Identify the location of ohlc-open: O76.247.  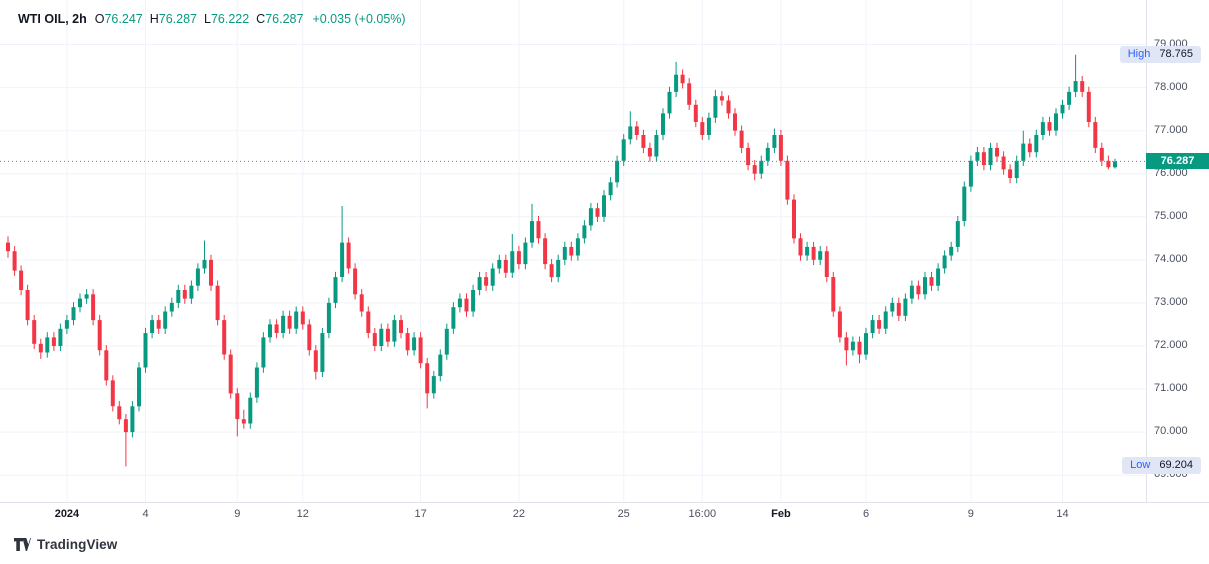
(119, 19).